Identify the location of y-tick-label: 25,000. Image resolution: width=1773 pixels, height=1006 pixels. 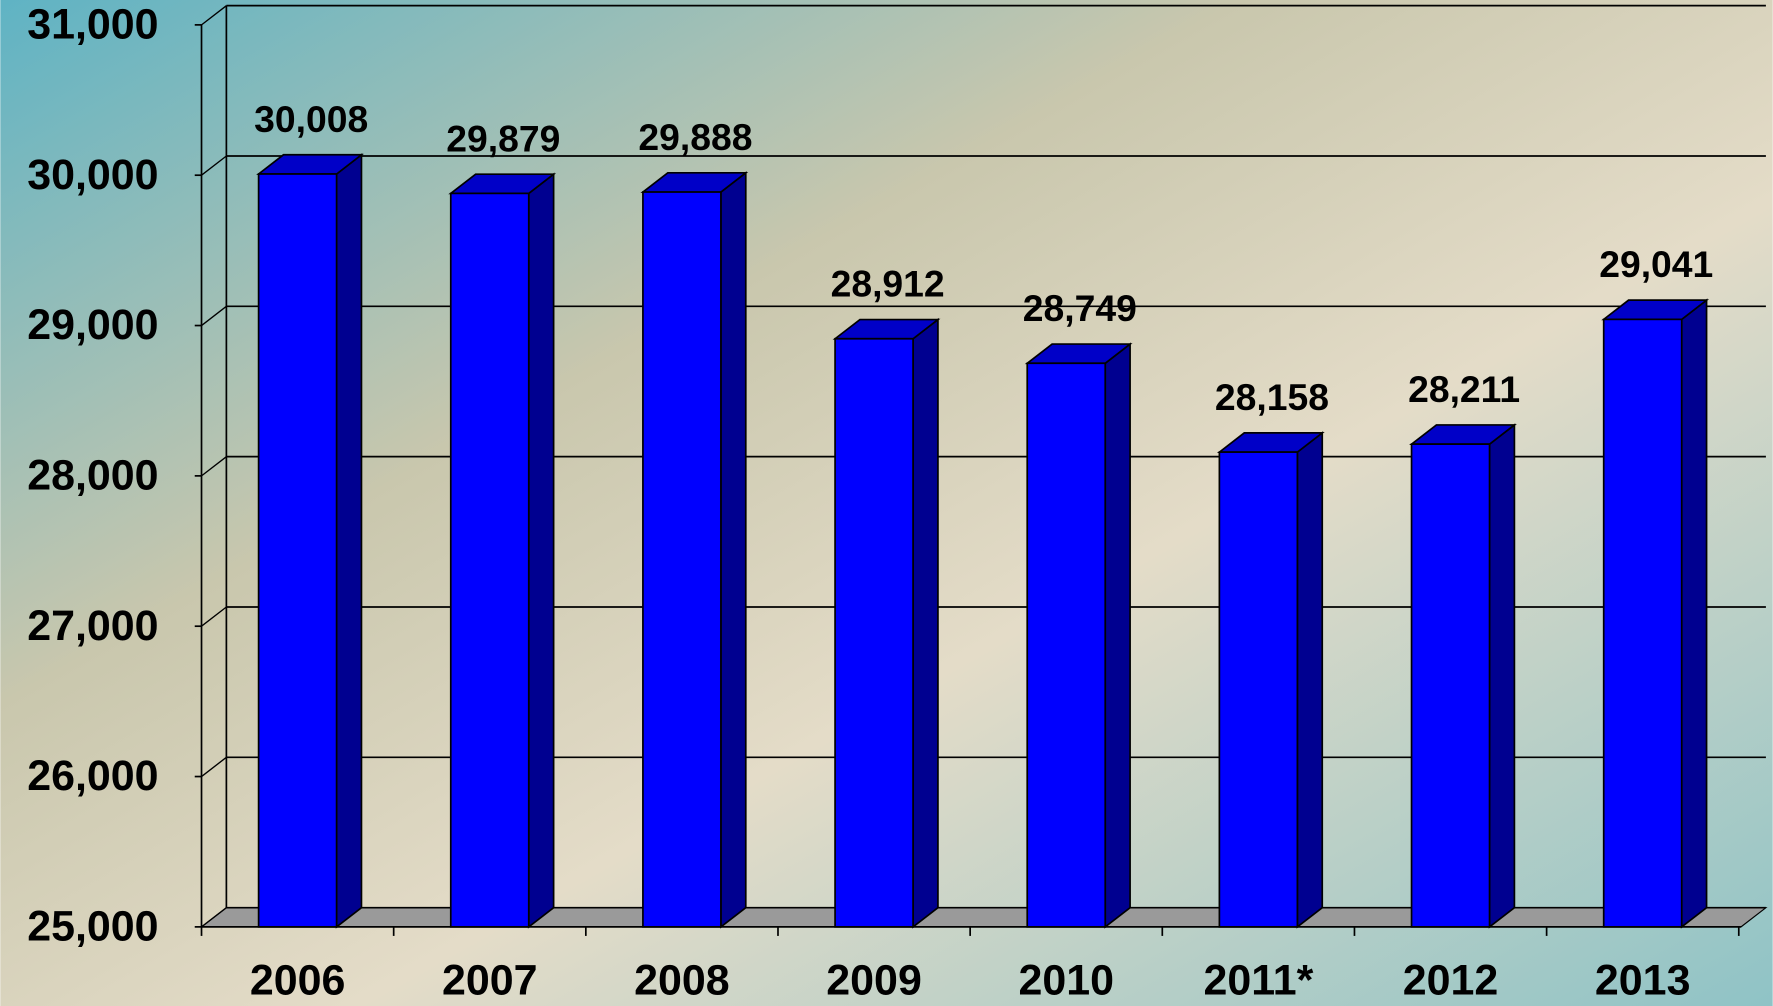
(92, 926).